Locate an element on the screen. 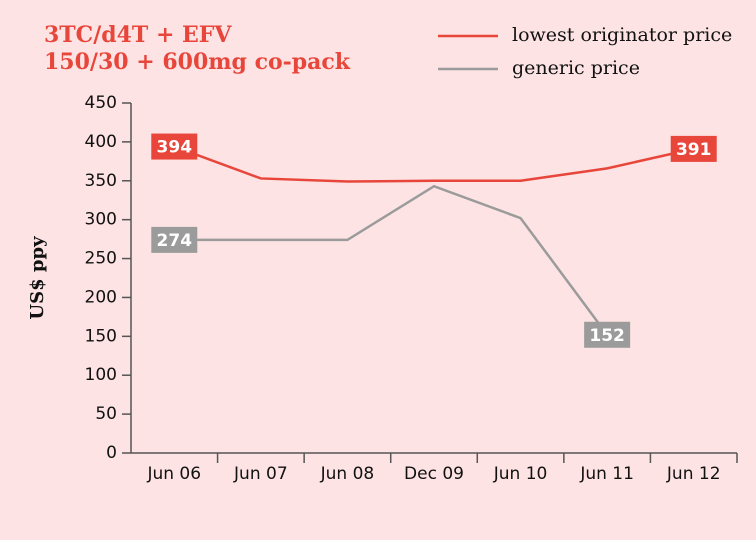  y-tick-label: 400 is located at coordinates (101, 142).